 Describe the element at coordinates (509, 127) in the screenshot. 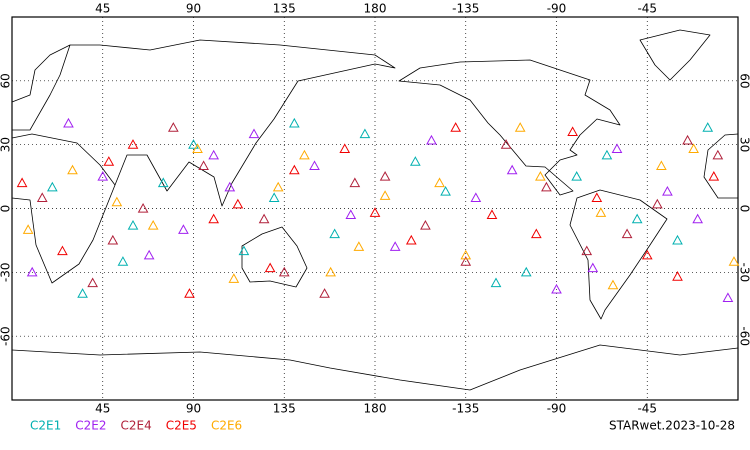

I see `coast-north-america` at that location.